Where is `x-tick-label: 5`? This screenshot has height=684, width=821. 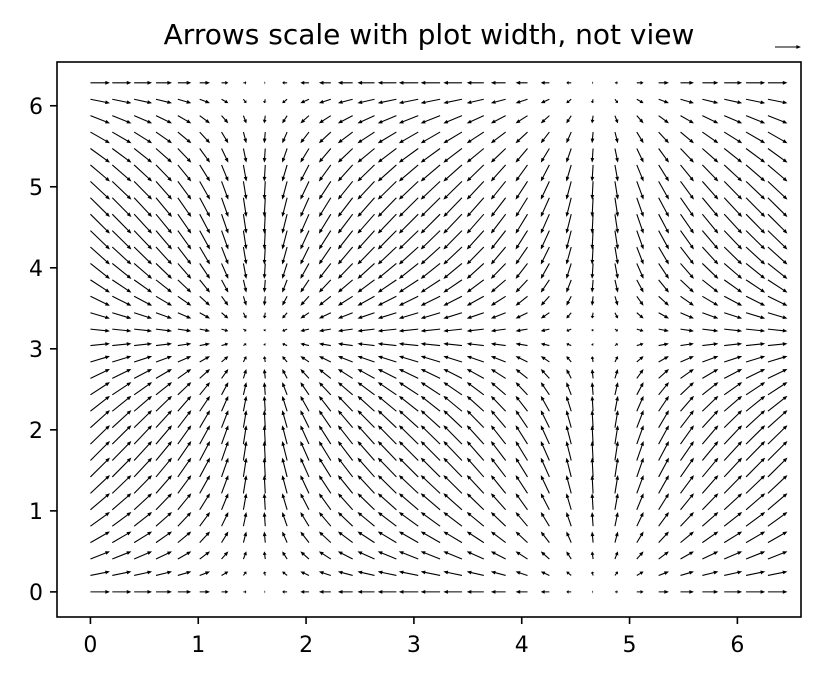 x-tick-label: 5 is located at coordinates (630, 645).